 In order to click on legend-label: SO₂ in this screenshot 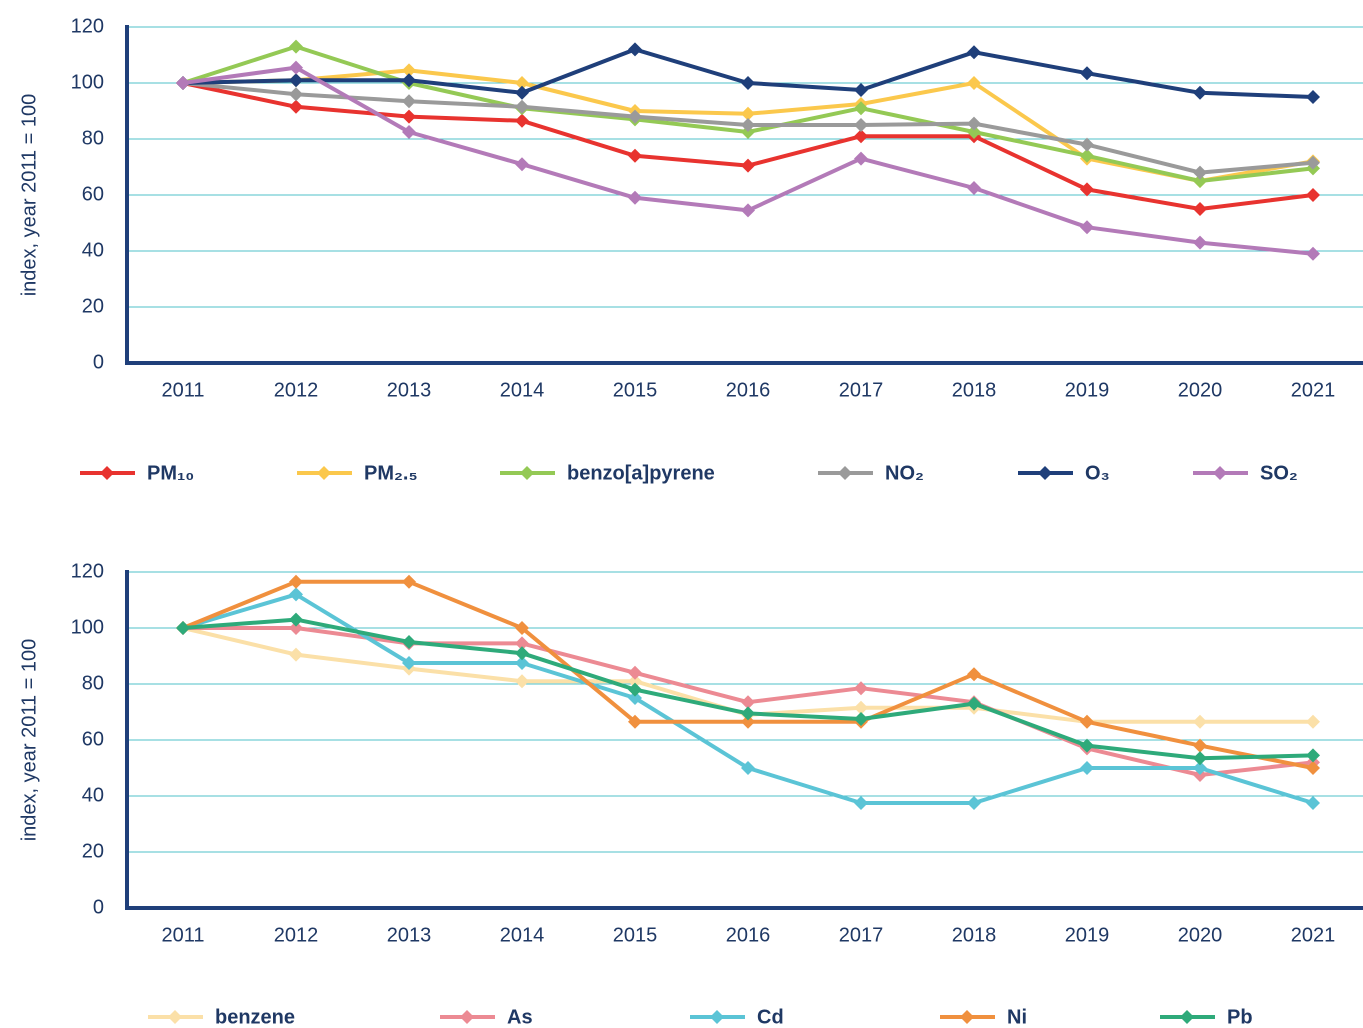, I will do `click(1279, 473)`.